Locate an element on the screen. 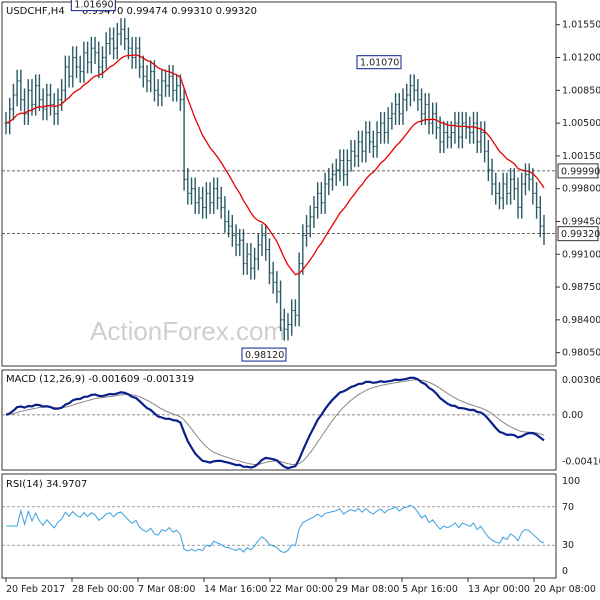  x-tick-label: 14 Mar 16:00 is located at coordinates (235, 589).